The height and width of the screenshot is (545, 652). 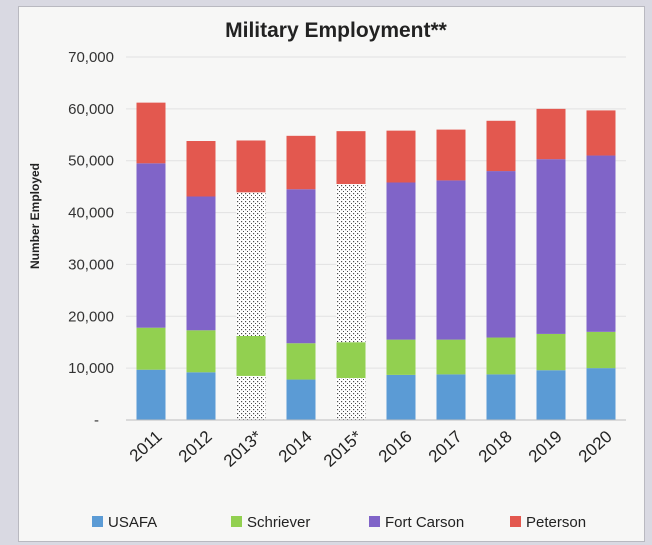 What do you see at coordinates (601, 243) in the screenshot?
I see `bar-fort-carson-2020` at bounding box center [601, 243].